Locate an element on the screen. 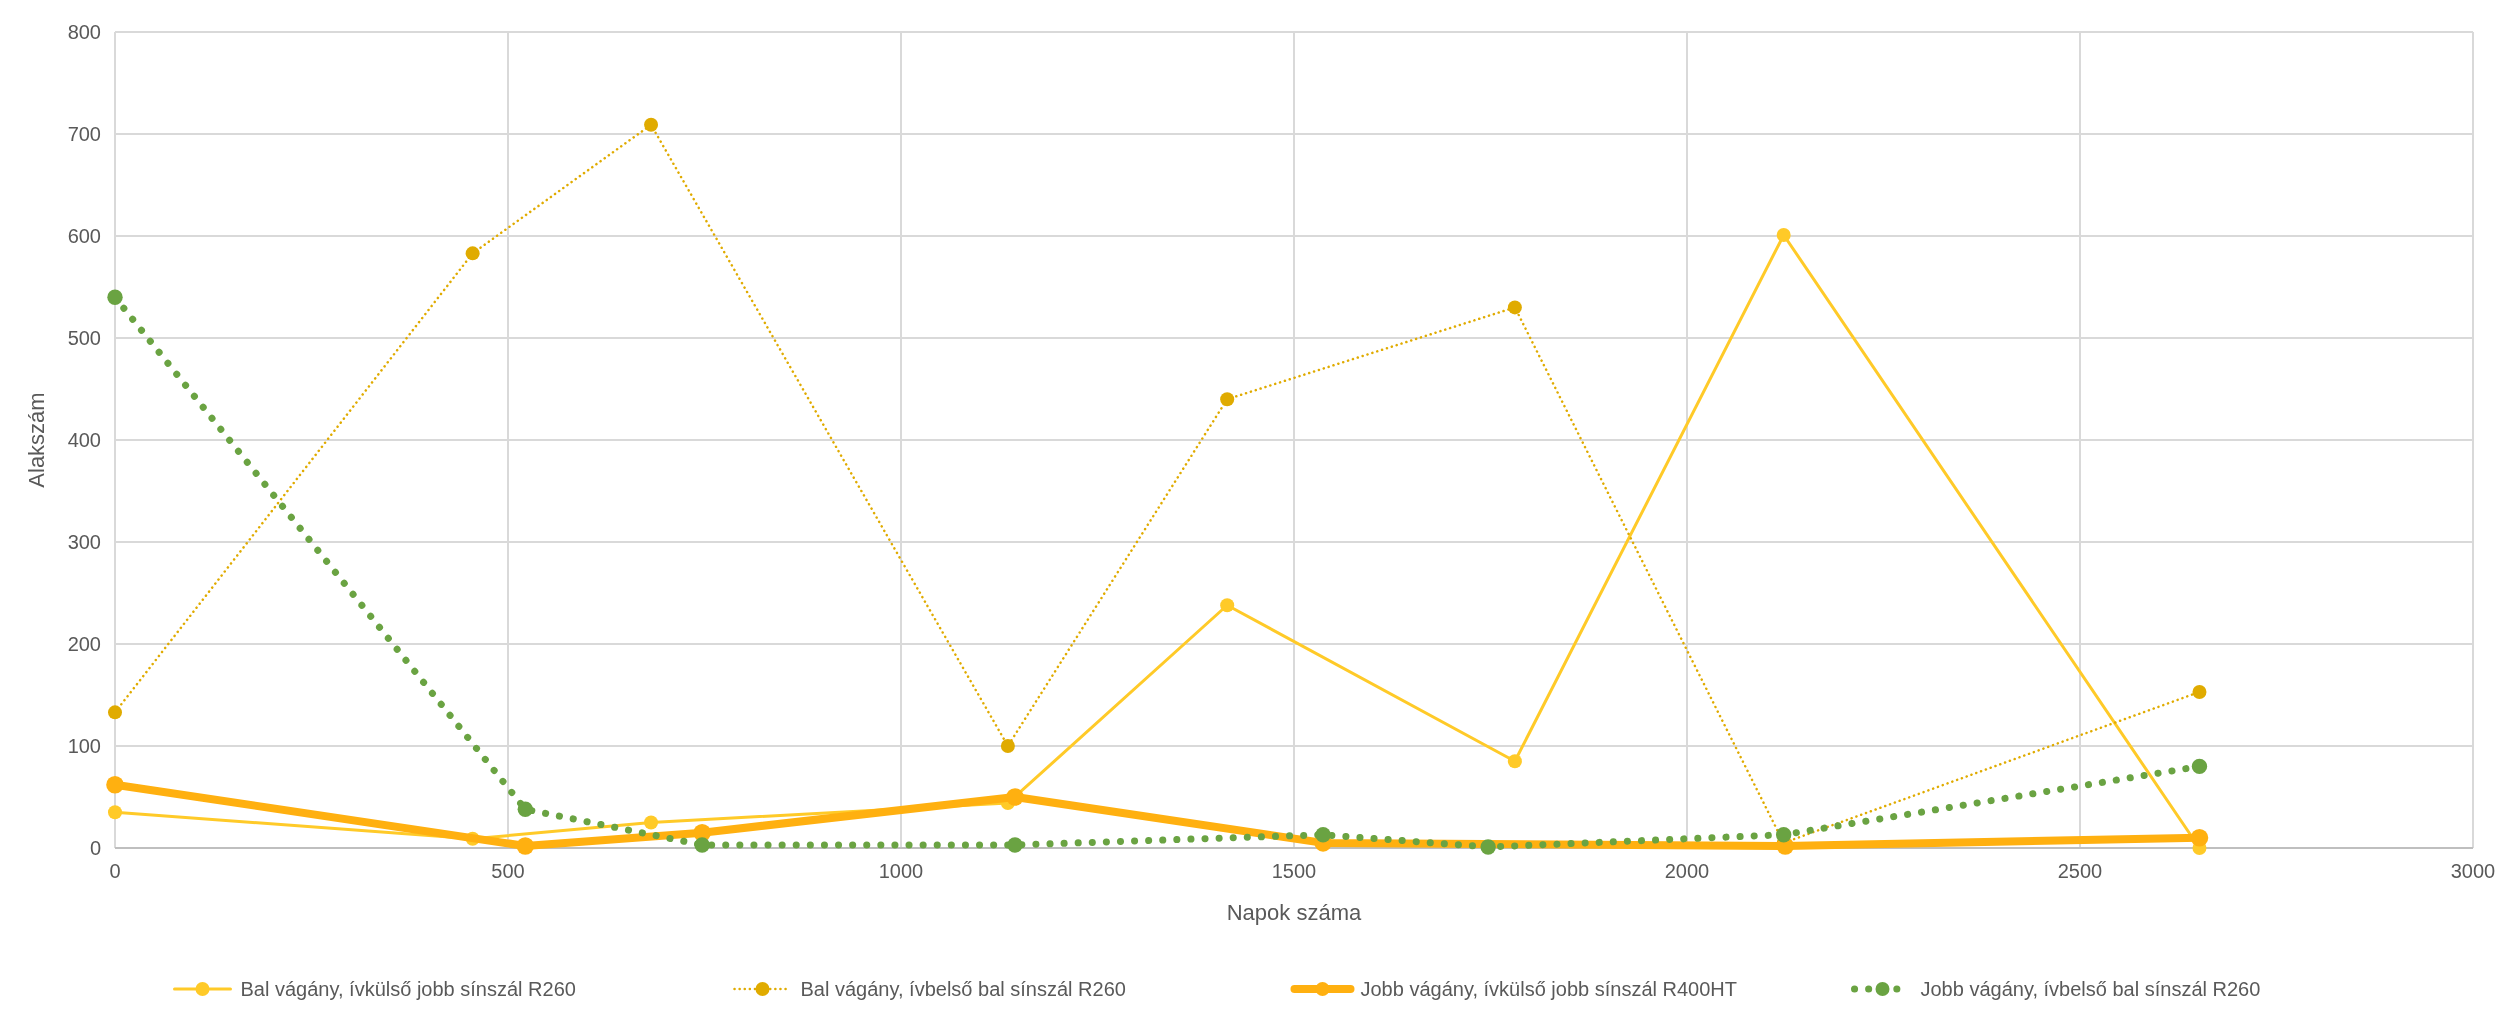  y-tick-label: 800 is located at coordinates (84, 32).